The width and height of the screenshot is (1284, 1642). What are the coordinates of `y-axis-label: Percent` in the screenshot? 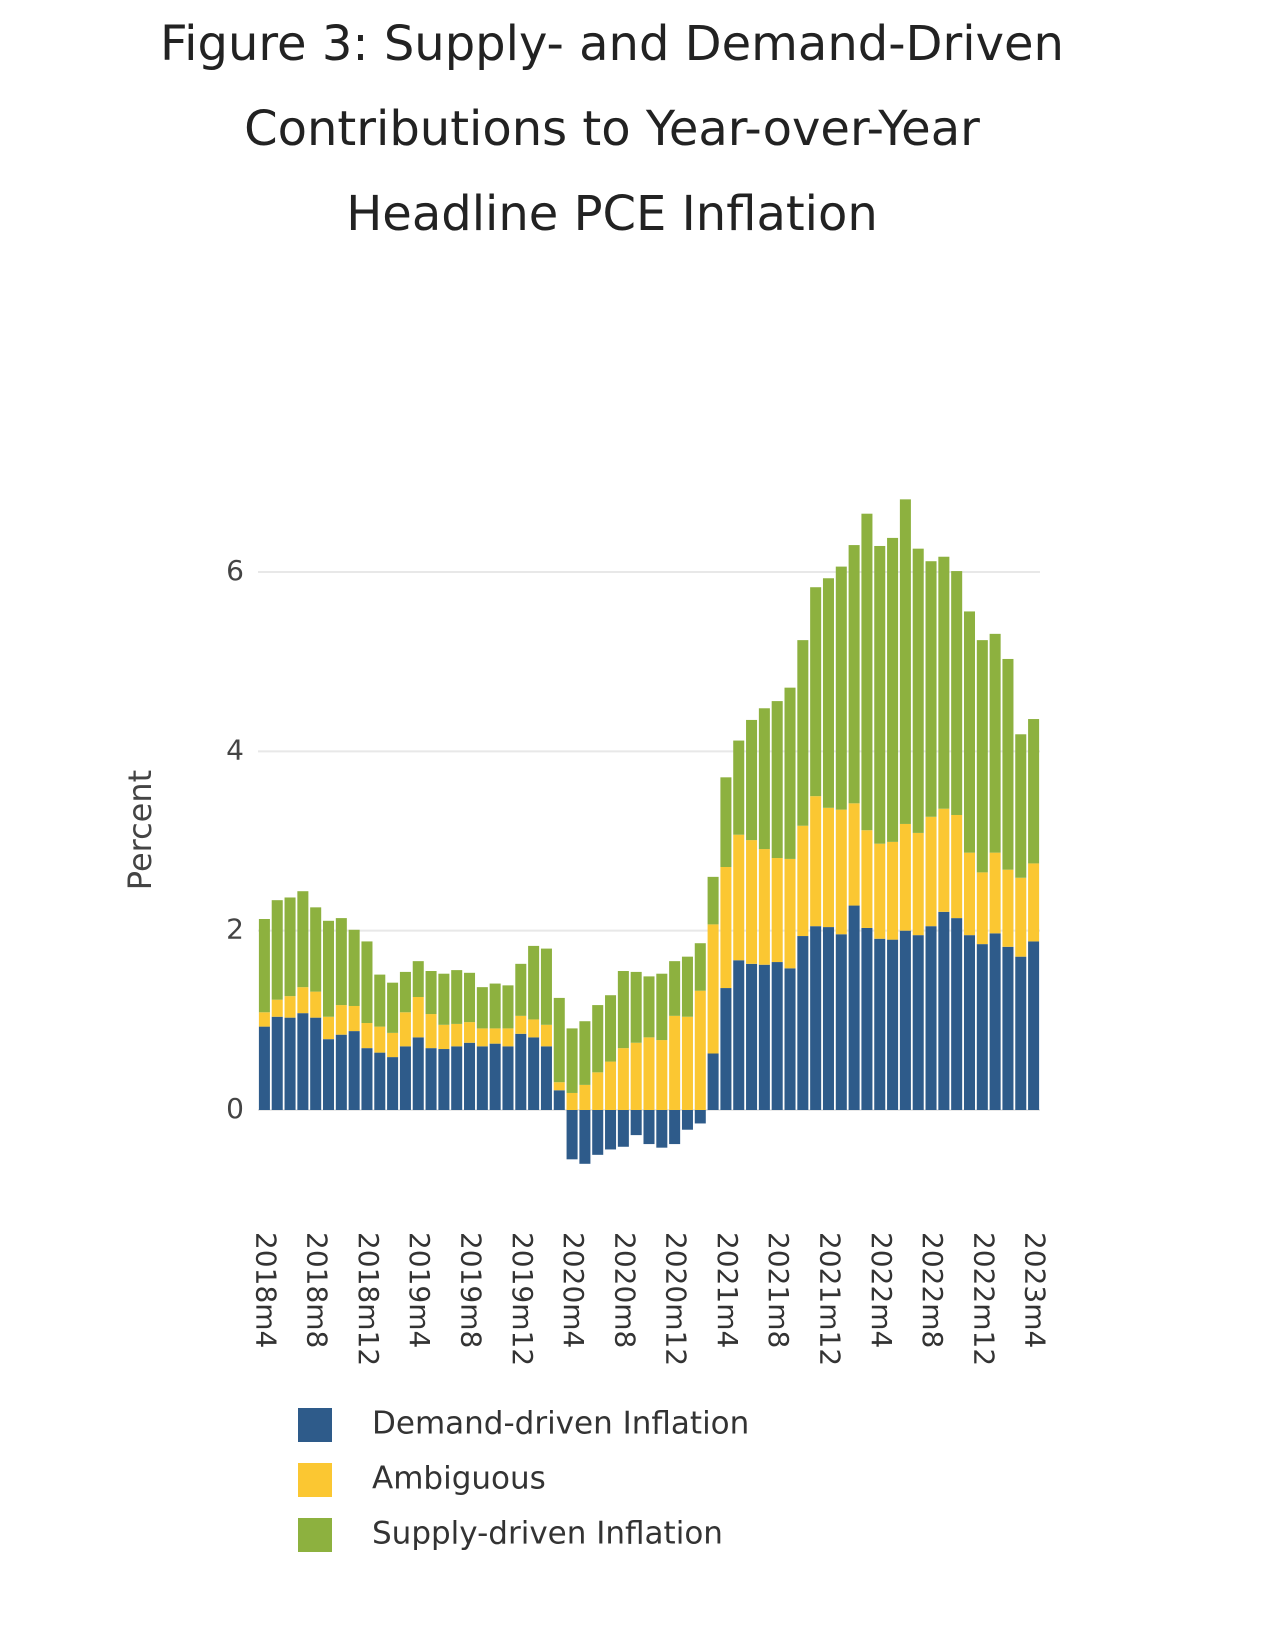 It's located at (140, 830).